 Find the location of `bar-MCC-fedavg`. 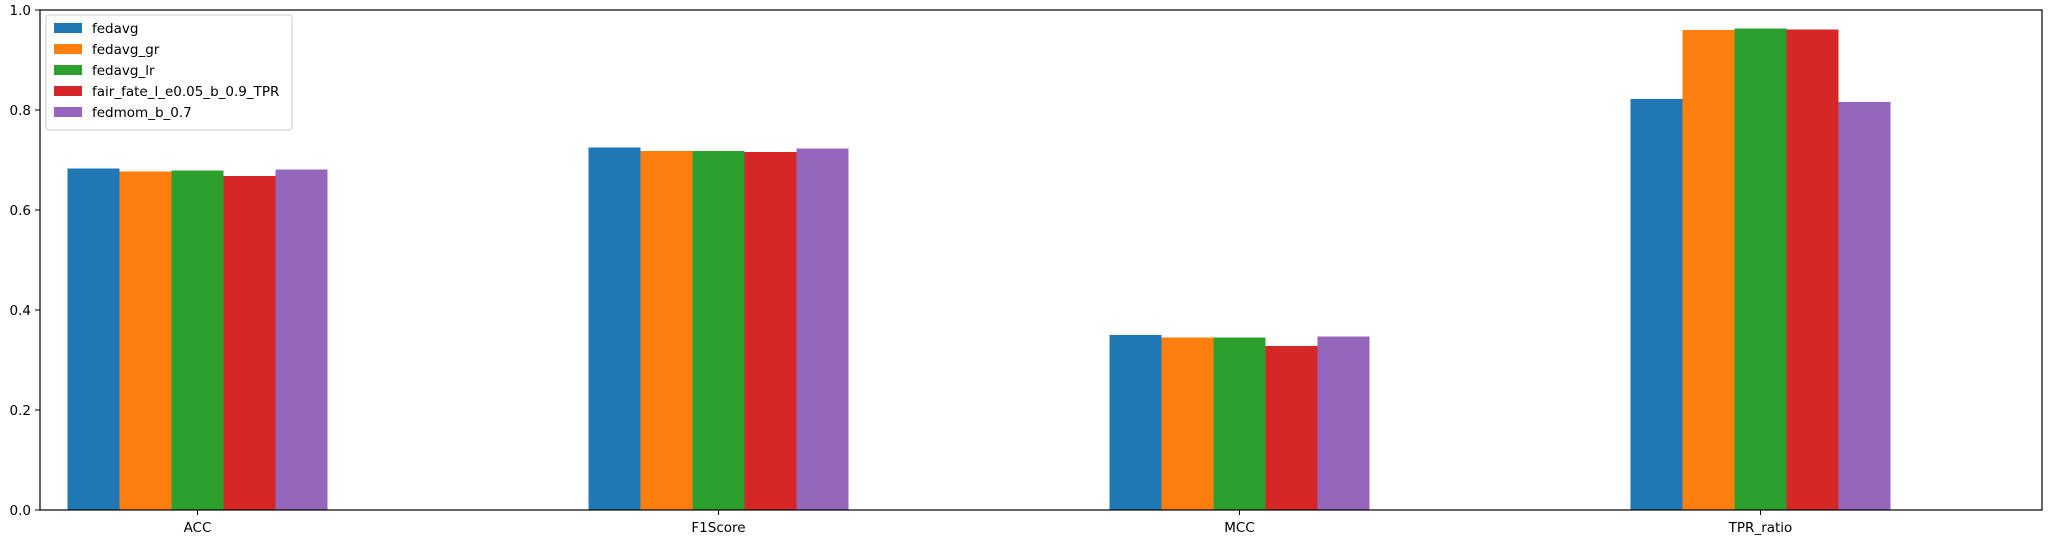

bar-MCC-fedavg is located at coordinates (1135, 422).